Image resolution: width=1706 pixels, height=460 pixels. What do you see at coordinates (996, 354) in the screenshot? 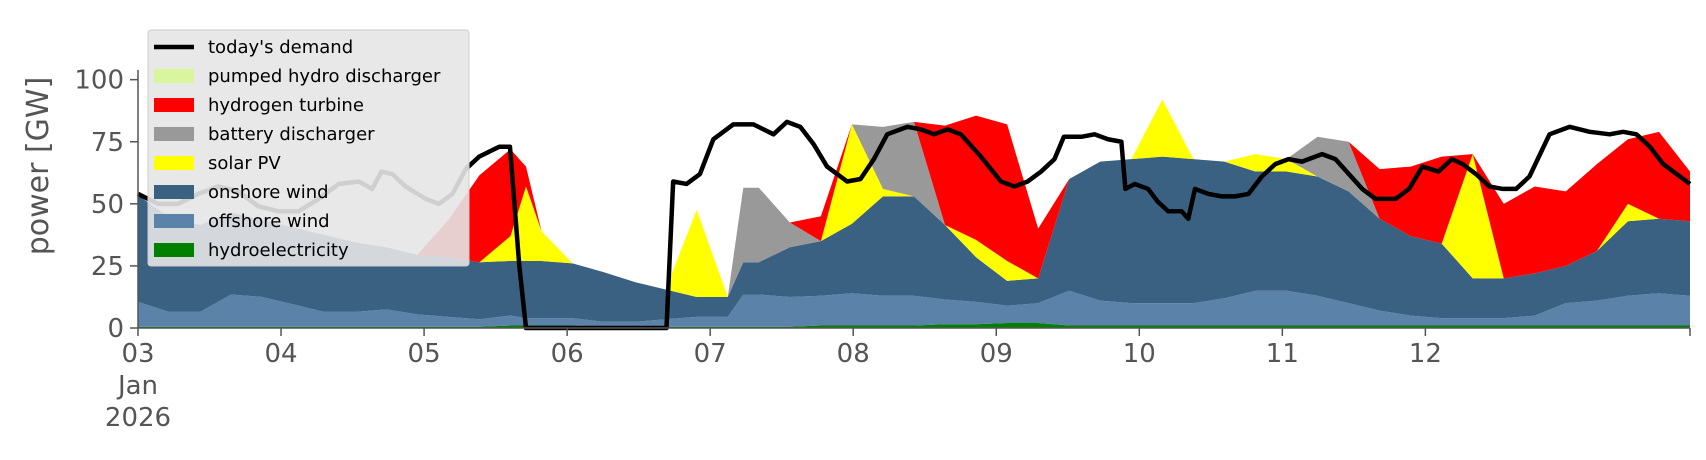
I see `x-tick-label: 09` at bounding box center [996, 354].